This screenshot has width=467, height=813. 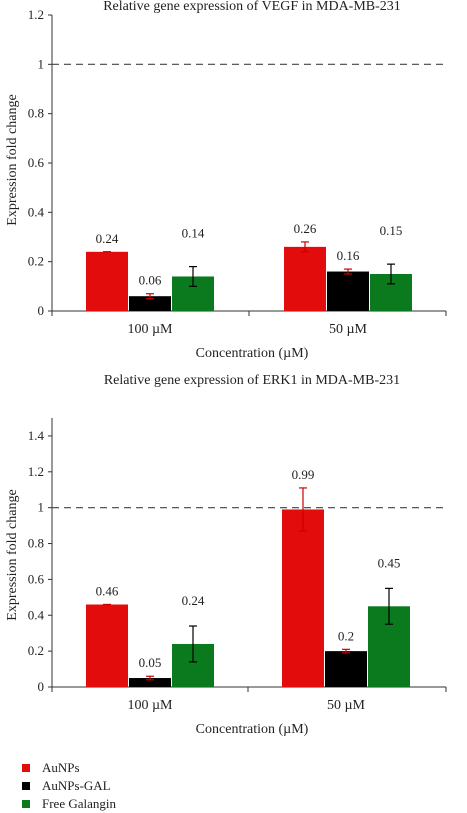 I want to click on data-label: 0.05, so click(x=150, y=662).